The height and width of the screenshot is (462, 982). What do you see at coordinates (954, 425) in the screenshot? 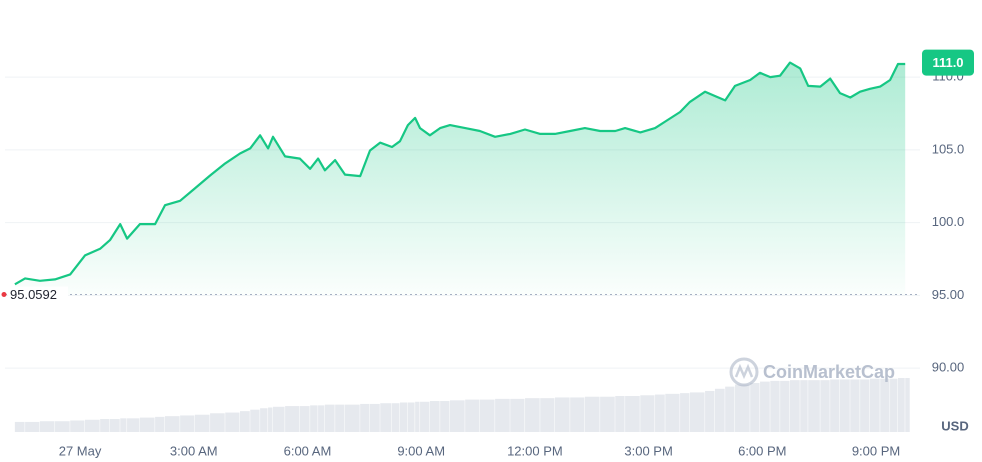
I see `y-axis-label: USD` at bounding box center [954, 425].